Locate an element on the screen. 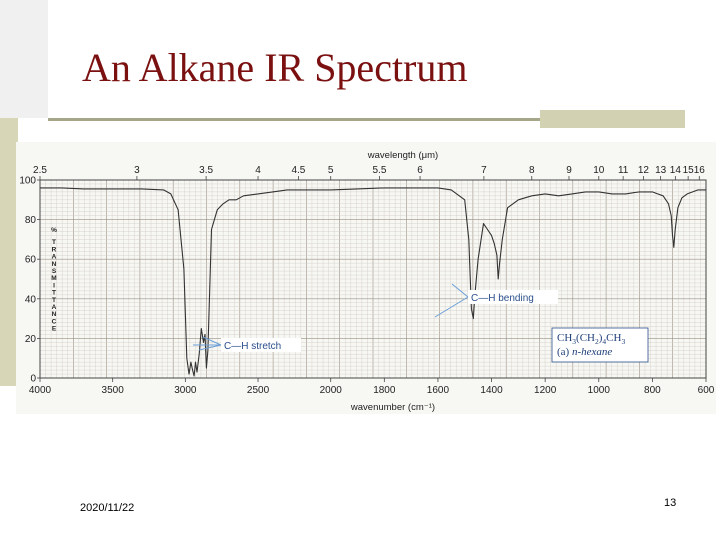 The height and width of the screenshot is (540, 720). x-tick-label: 600 is located at coordinates (706, 390).